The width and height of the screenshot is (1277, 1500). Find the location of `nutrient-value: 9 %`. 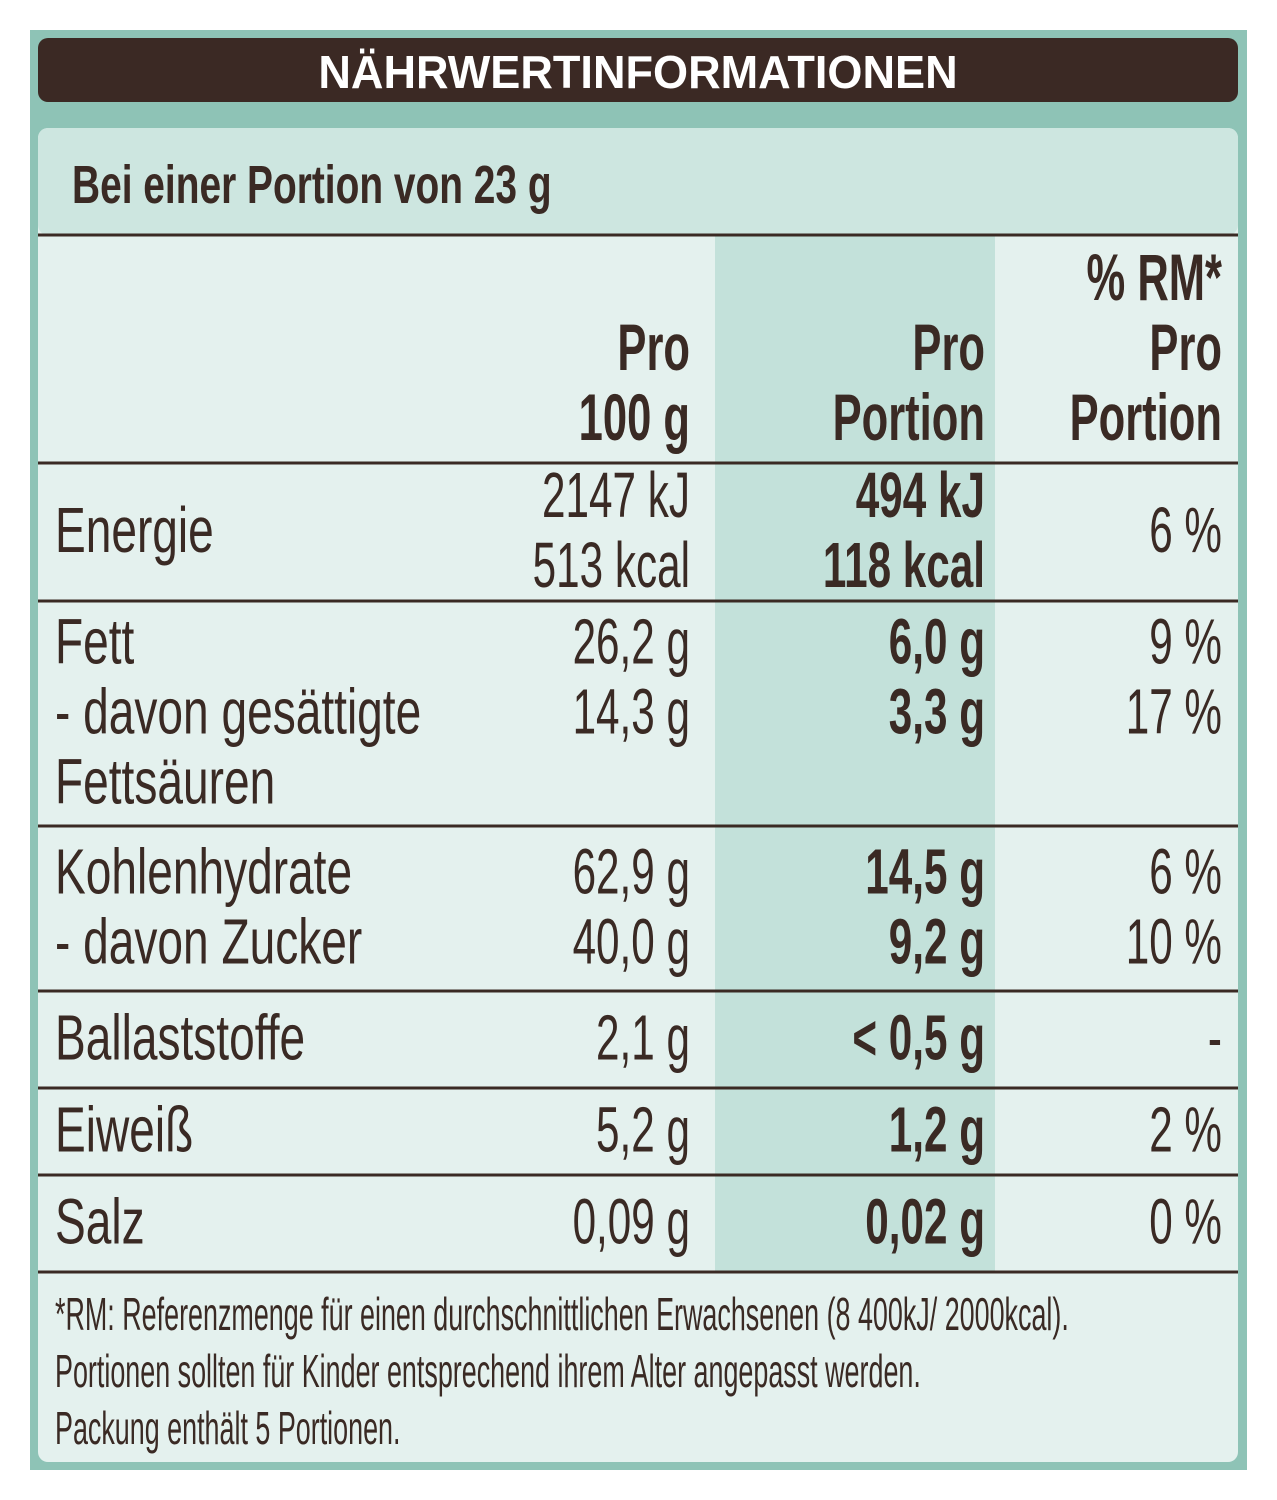

nutrient-value: 9 % is located at coordinates (1185, 642).